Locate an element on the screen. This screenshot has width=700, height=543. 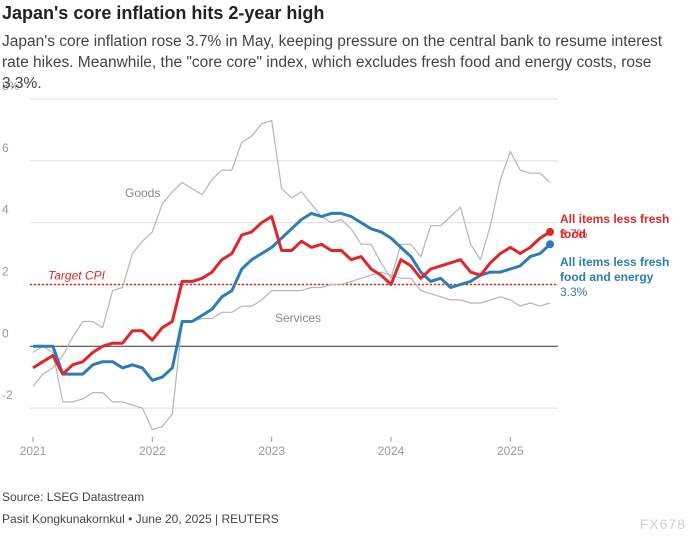
series-label: Services is located at coordinates (298, 318).